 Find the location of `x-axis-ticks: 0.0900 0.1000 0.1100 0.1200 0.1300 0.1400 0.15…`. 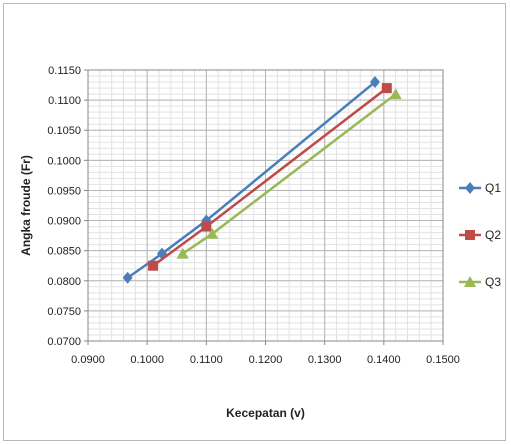

x-axis-ticks: 0.0900 0.1000 0.1100 0.1200 0.1300 0.1400 0.15… is located at coordinates (265, 353).